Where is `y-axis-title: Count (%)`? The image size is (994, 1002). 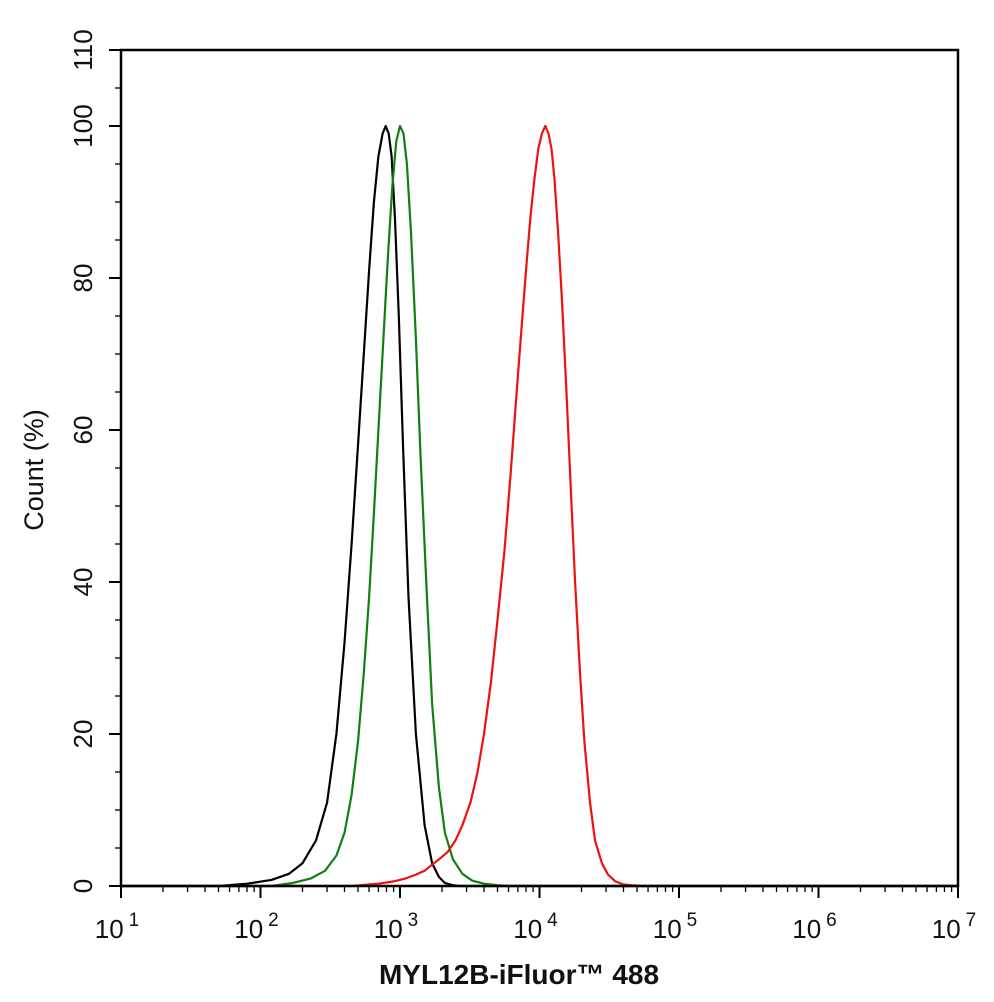
y-axis-title: Count (%) is located at coordinates (34, 470).